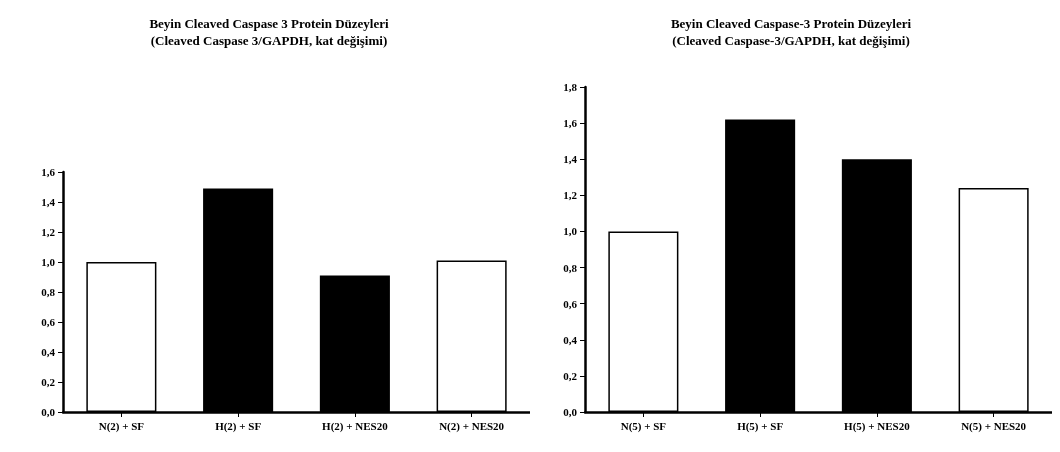 The width and height of the screenshot is (1060, 452). I want to click on chart-title: Beyin Cleaved Caspase-3 Protein Düzeyleri (Cleaved Caspase-3/GAPDH, kat değişimi), so click(791, 32).